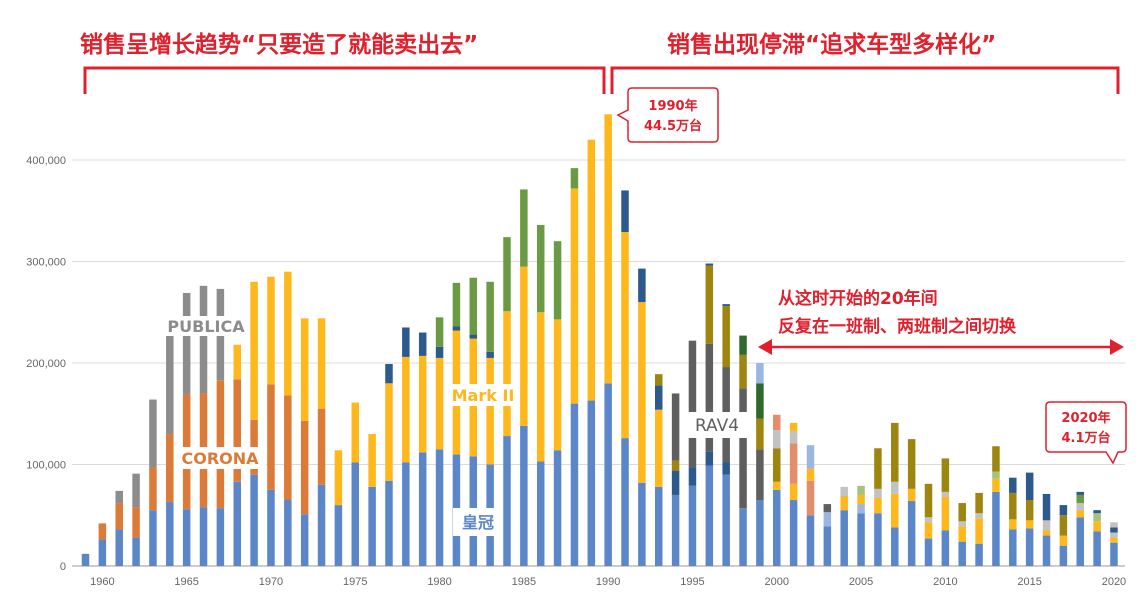 This screenshot has height=606, width=1146. Describe the element at coordinates (941, 321) in the screenshot. I see `annotation: 从这时开始的20年间 反复在一班制、两班制之间切换` at that location.